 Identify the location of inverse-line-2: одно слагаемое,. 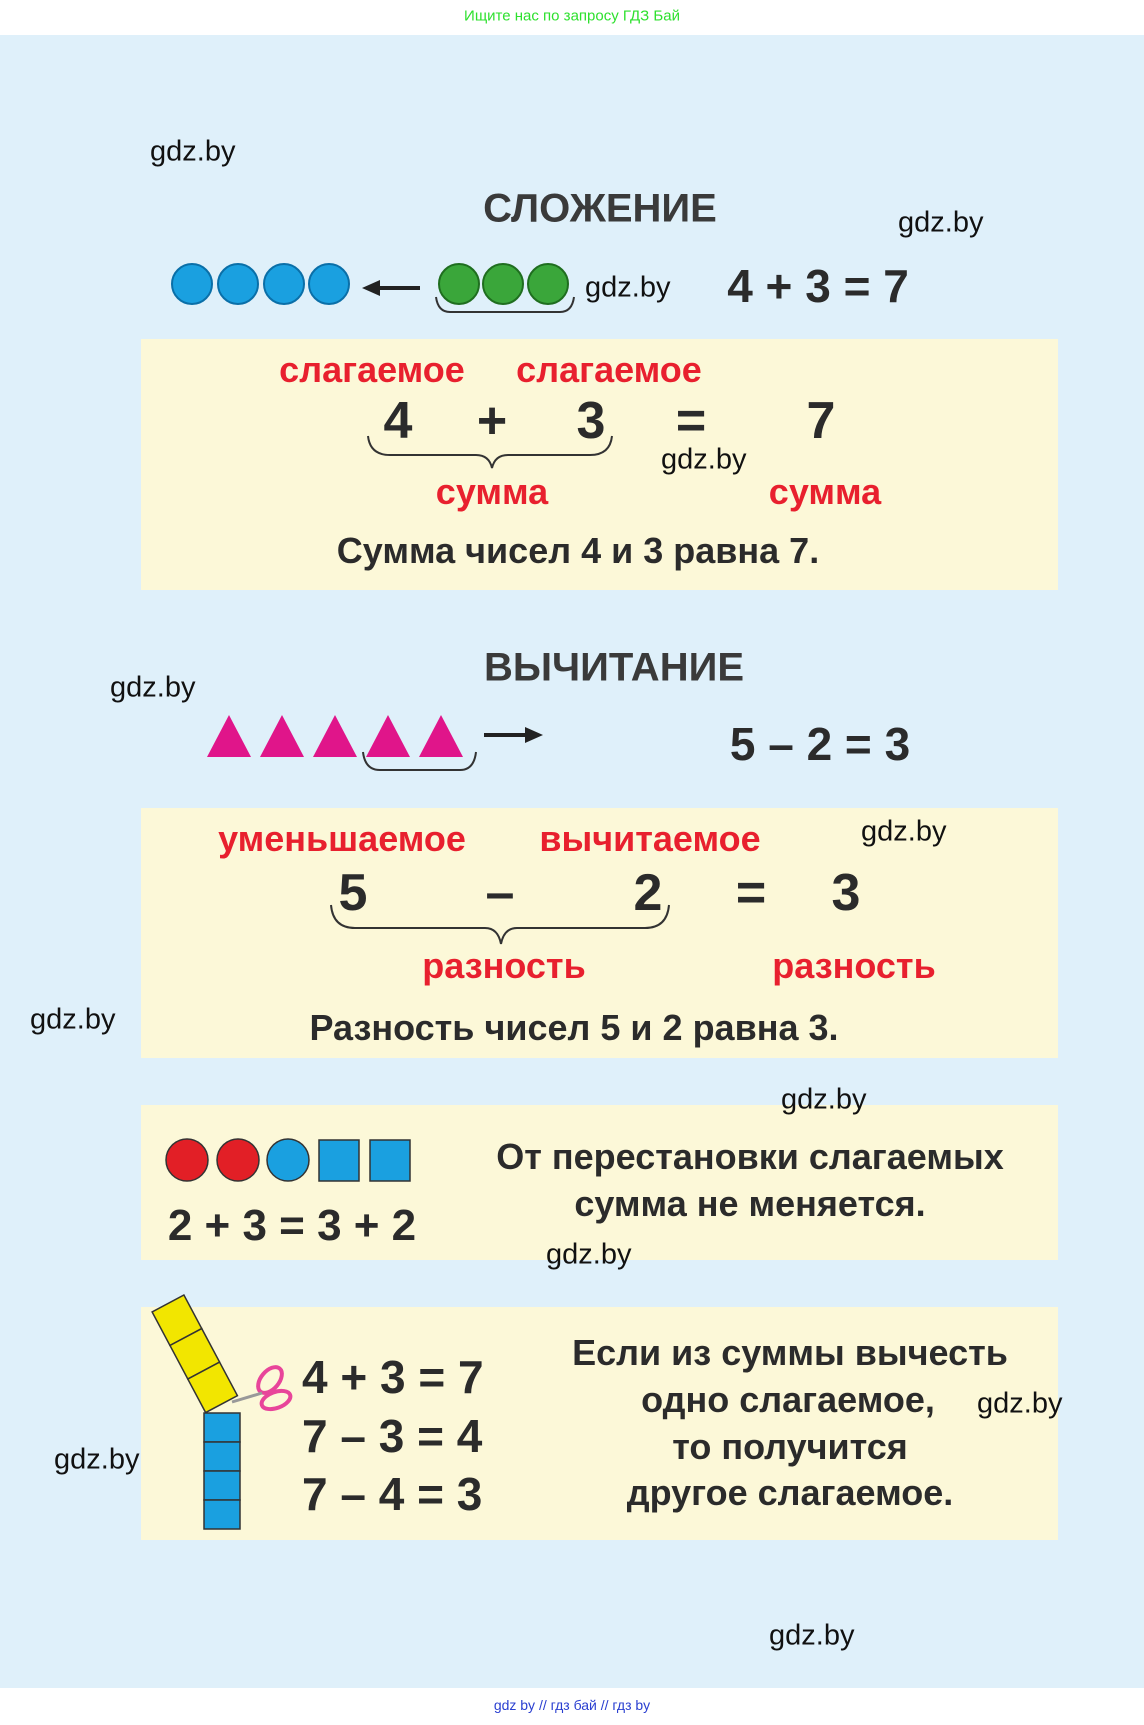
(788, 1399).